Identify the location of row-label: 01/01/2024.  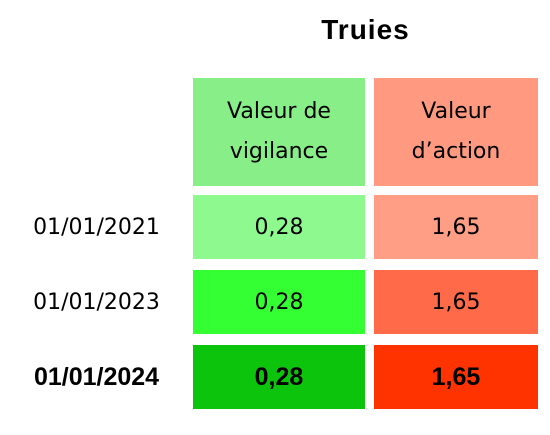
(96, 376).